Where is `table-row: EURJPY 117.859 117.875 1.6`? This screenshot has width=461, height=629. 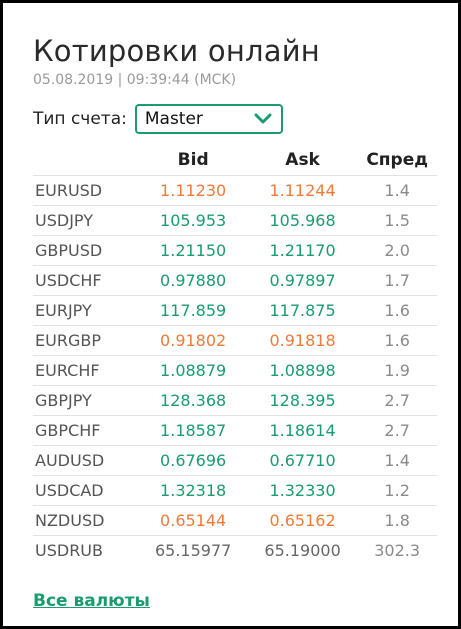 table-row: EURJPY 117.859 117.875 1.6 is located at coordinates (235, 310).